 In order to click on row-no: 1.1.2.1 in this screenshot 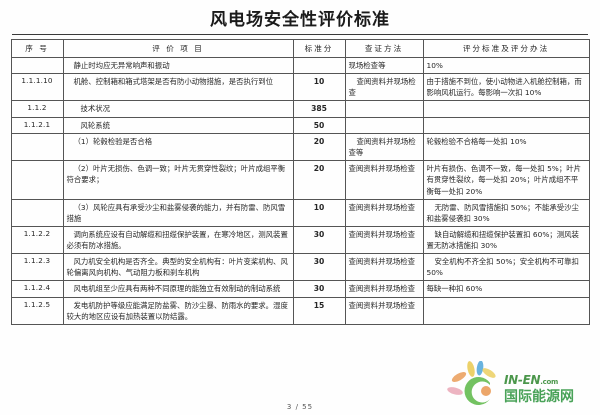, I will do `click(37, 125)`.